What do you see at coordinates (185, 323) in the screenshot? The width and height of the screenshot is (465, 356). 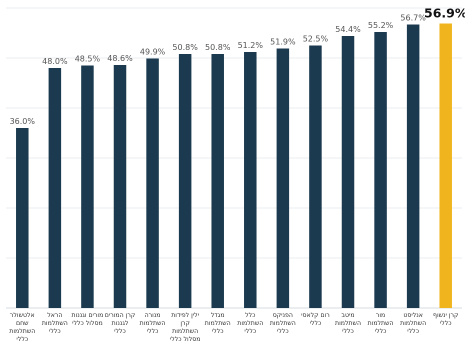 I see `category-label-line: קרן` at bounding box center [185, 323].